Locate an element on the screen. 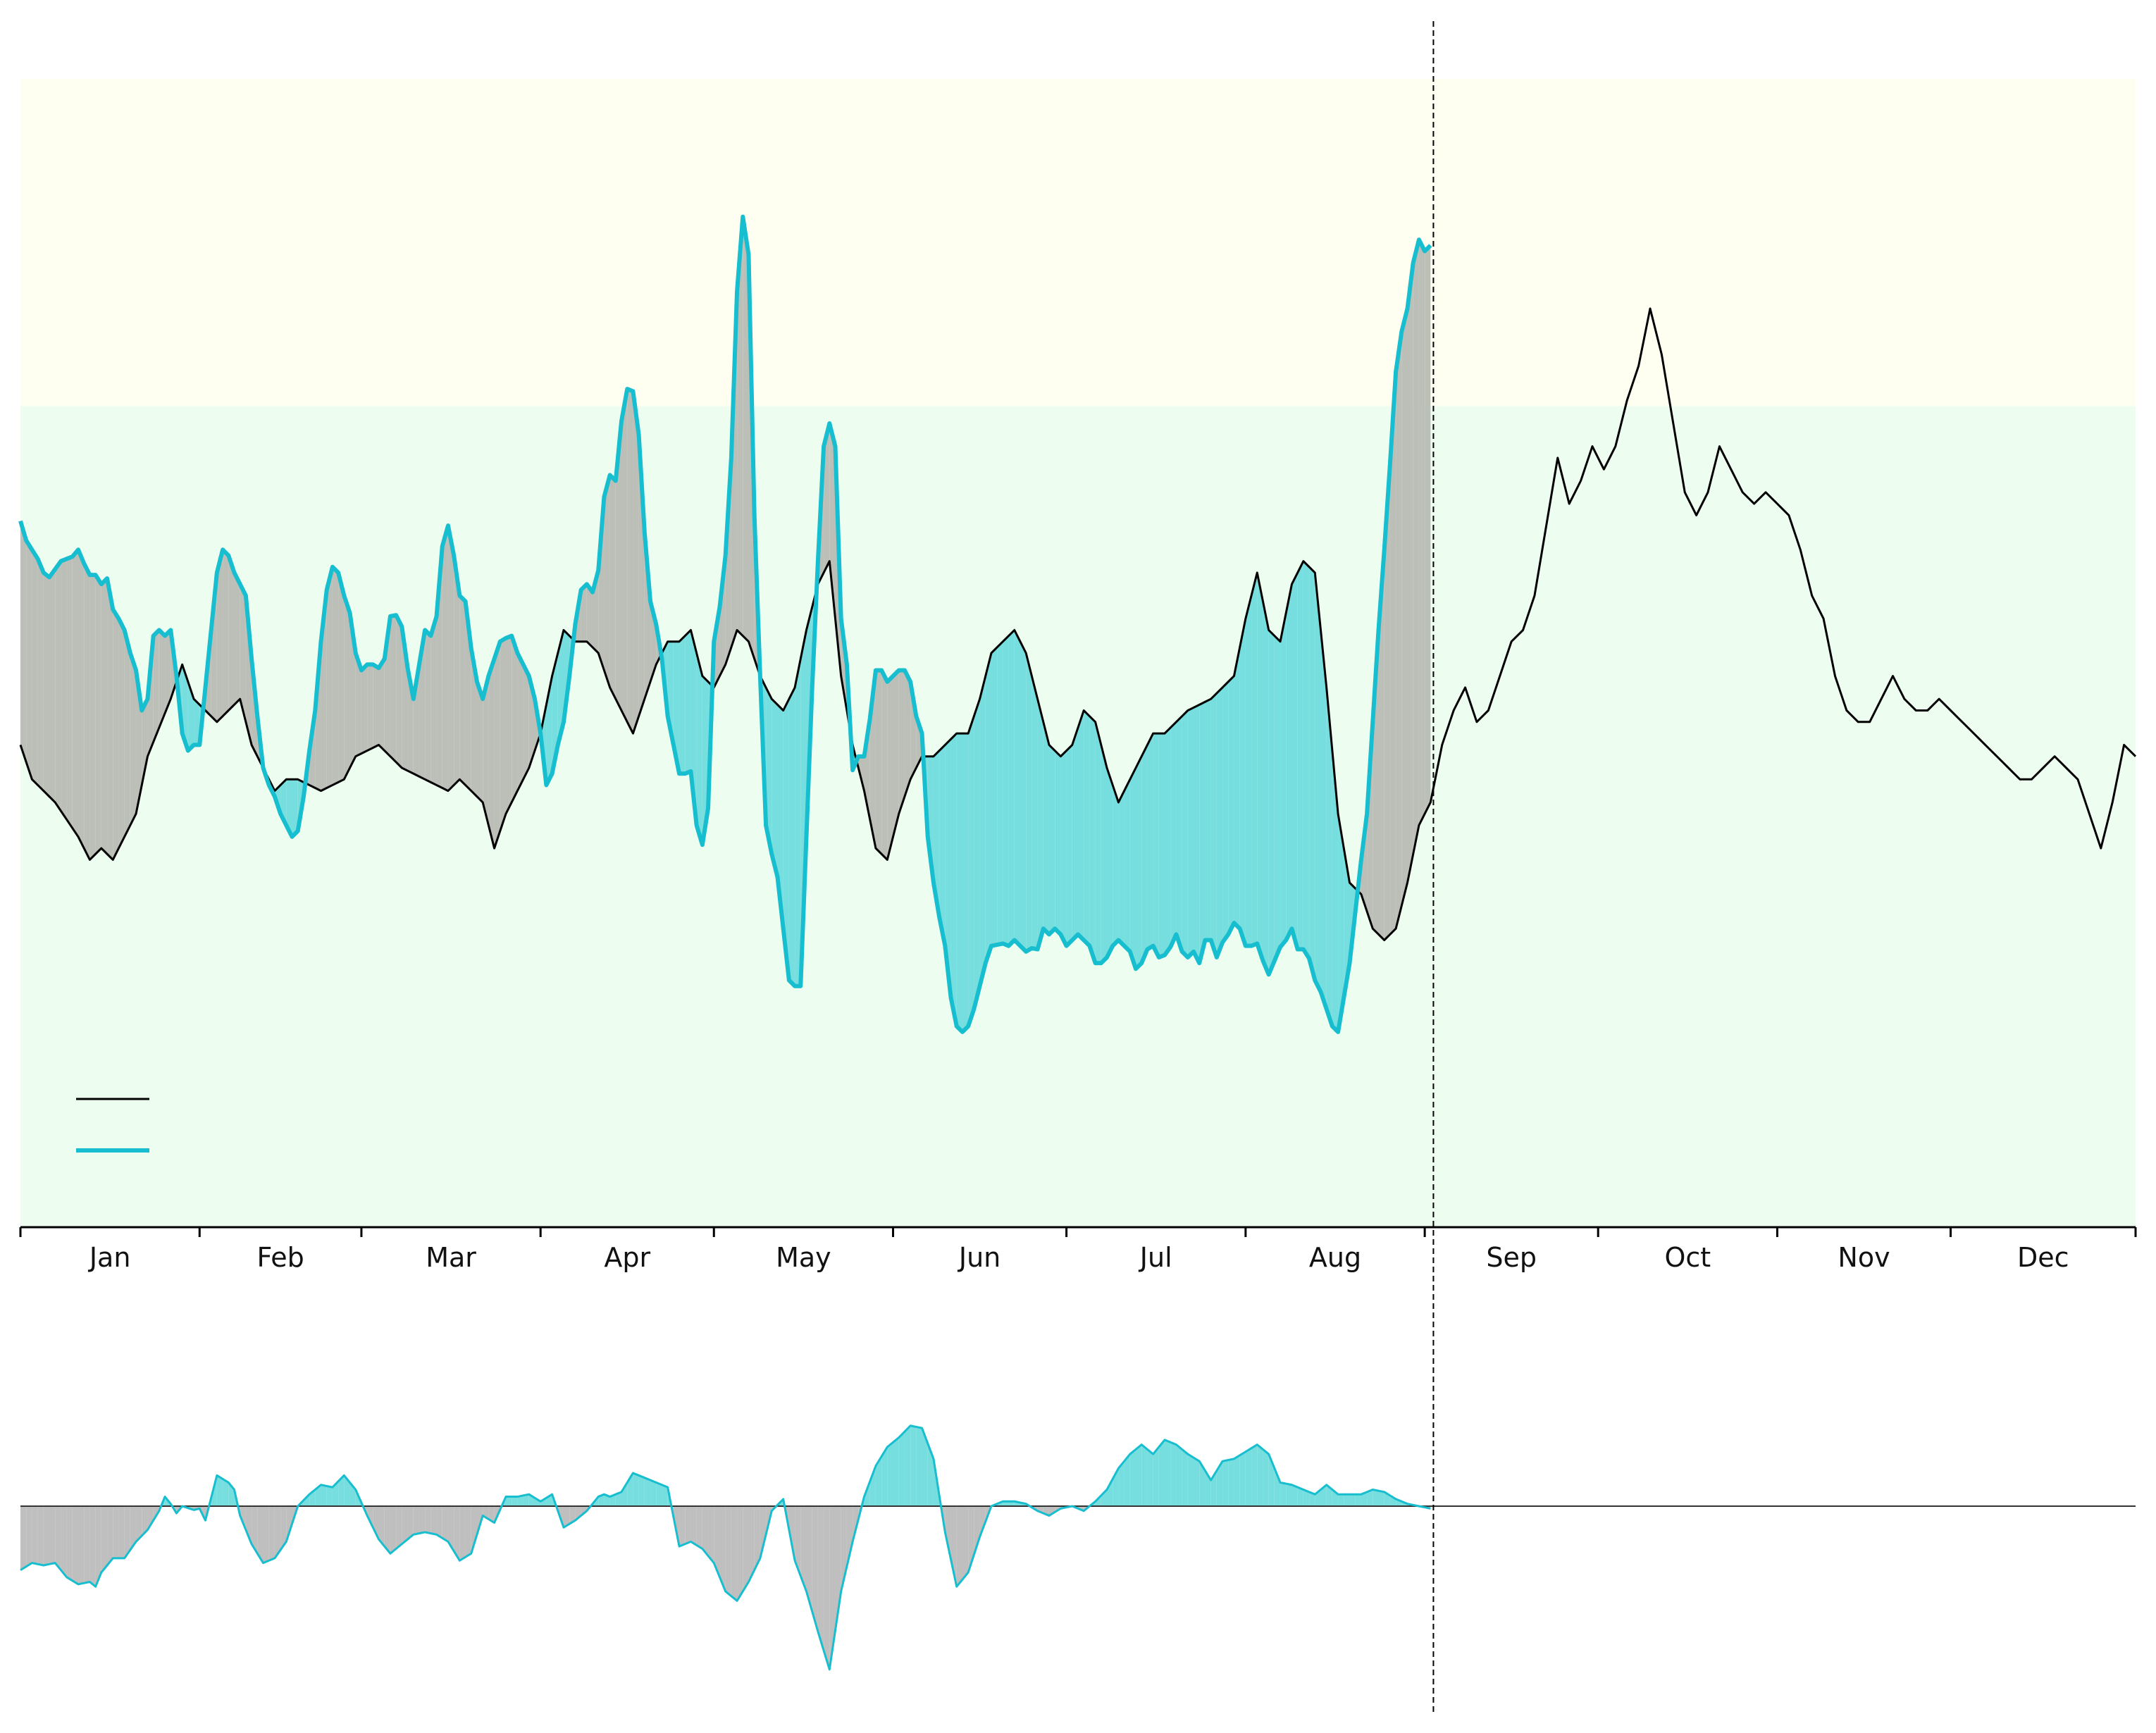 This screenshot has height=1733, width=2156. x-tick-label: Dec is located at coordinates (2043, 1257).